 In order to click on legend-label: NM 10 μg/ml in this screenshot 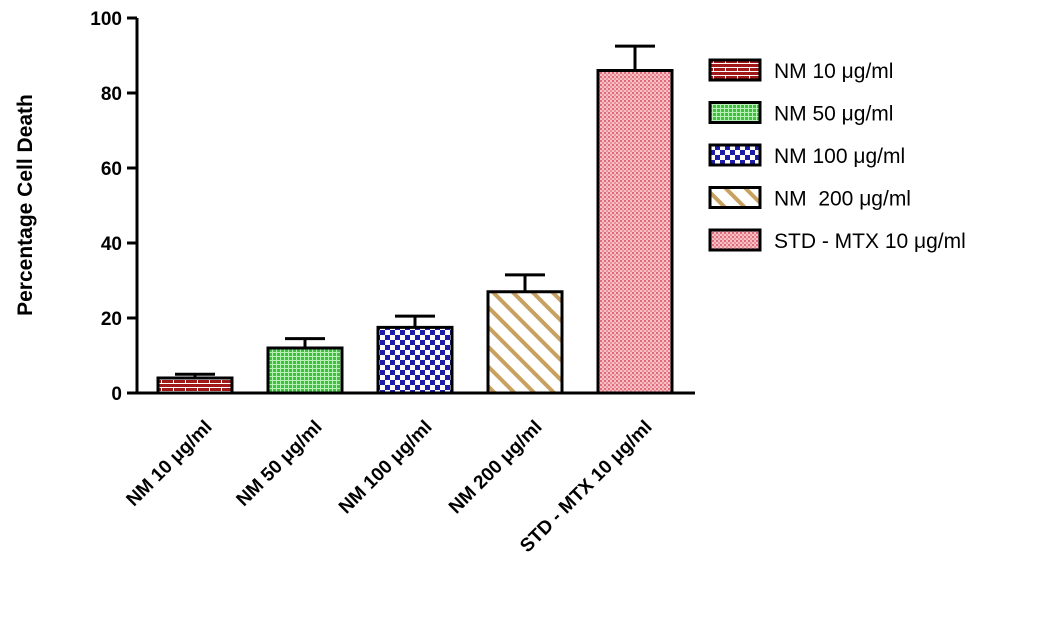, I will do `click(833, 71)`.